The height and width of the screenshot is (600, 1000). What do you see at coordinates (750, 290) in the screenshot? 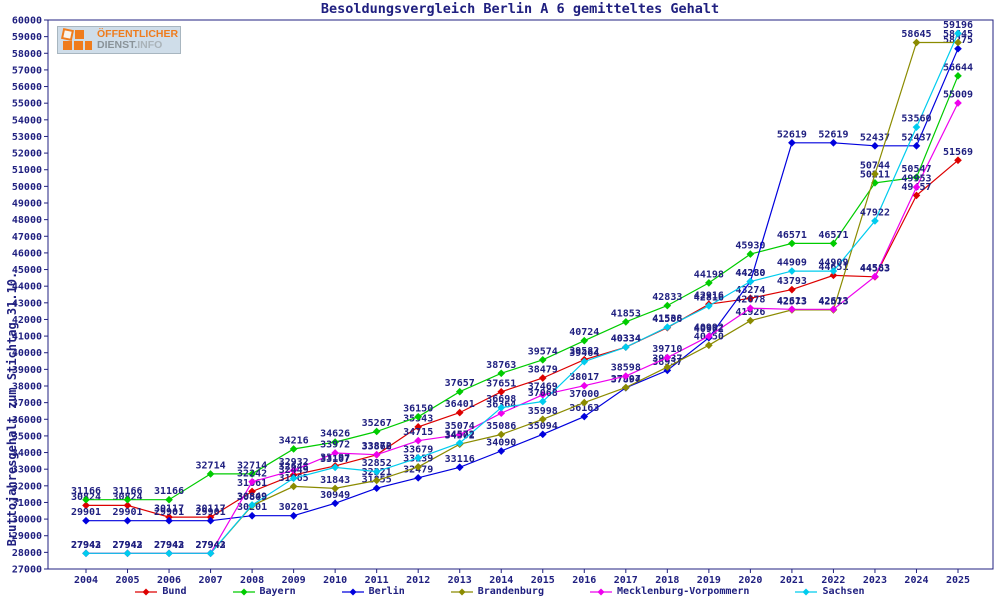
I see `data-point-label: 43274` at bounding box center [750, 290].